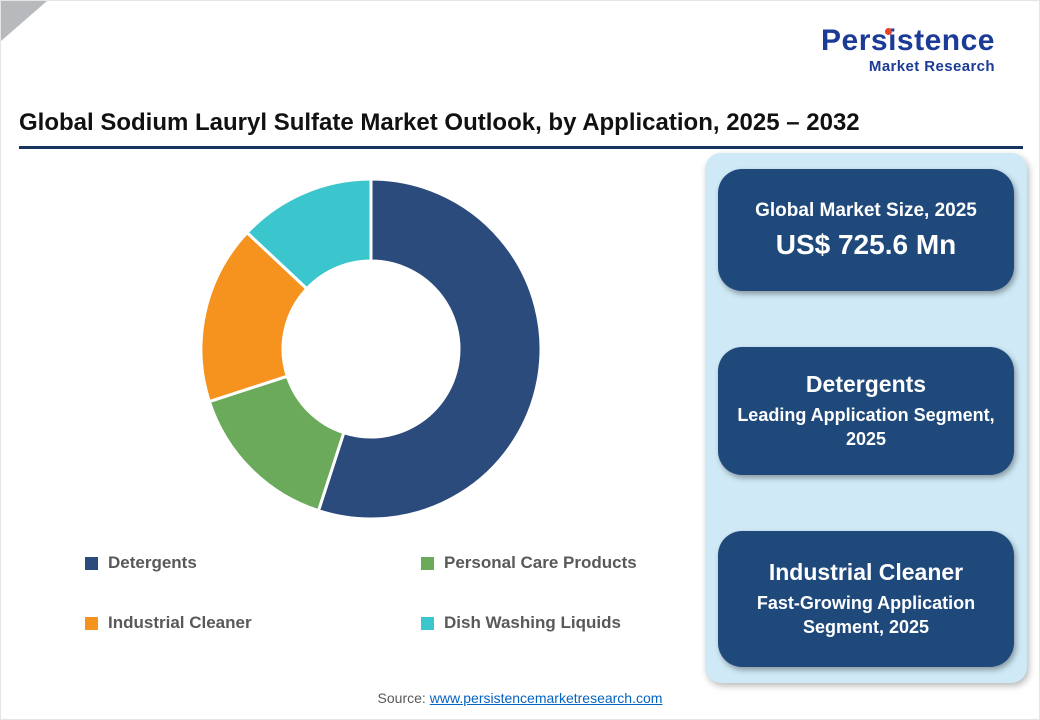  What do you see at coordinates (152, 562) in the screenshot?
I see `legend-label-detergents: Detergents` at bounding box center [152, 562].